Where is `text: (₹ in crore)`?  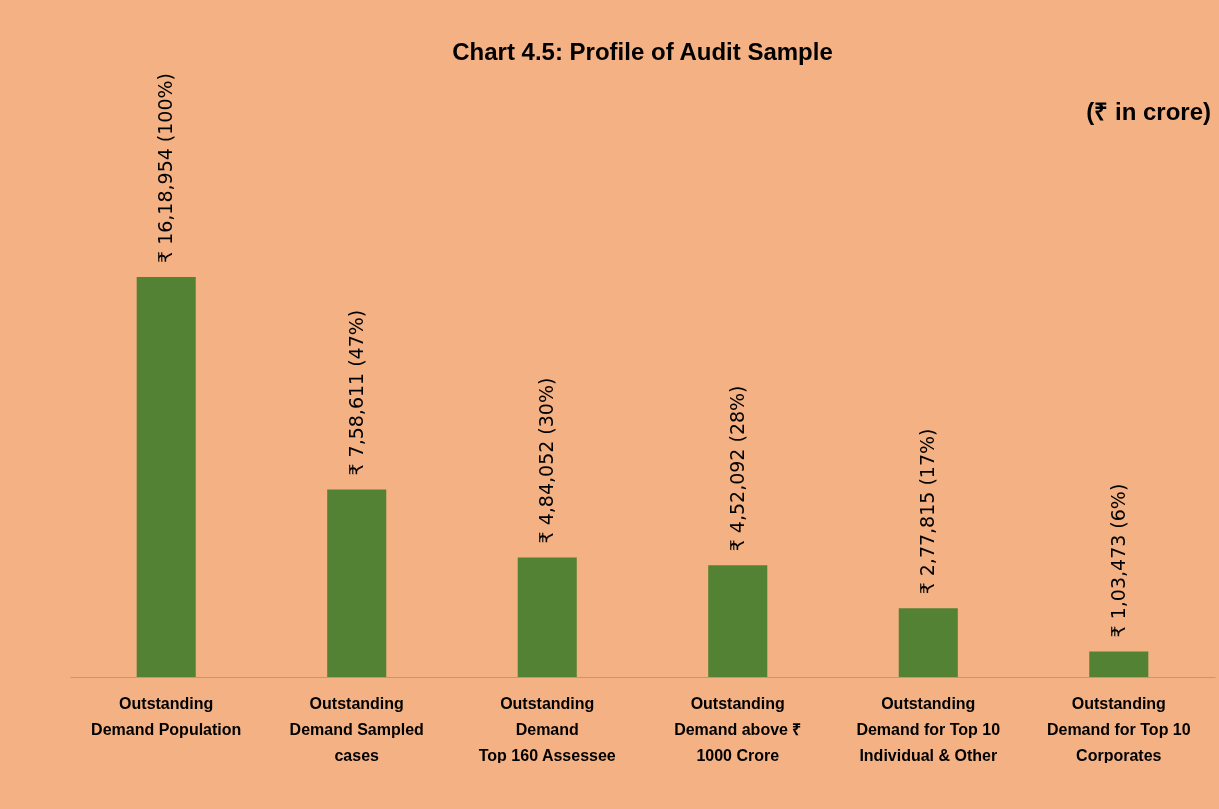
text: (₹ in crore) is located at coordinates (1148, 112).